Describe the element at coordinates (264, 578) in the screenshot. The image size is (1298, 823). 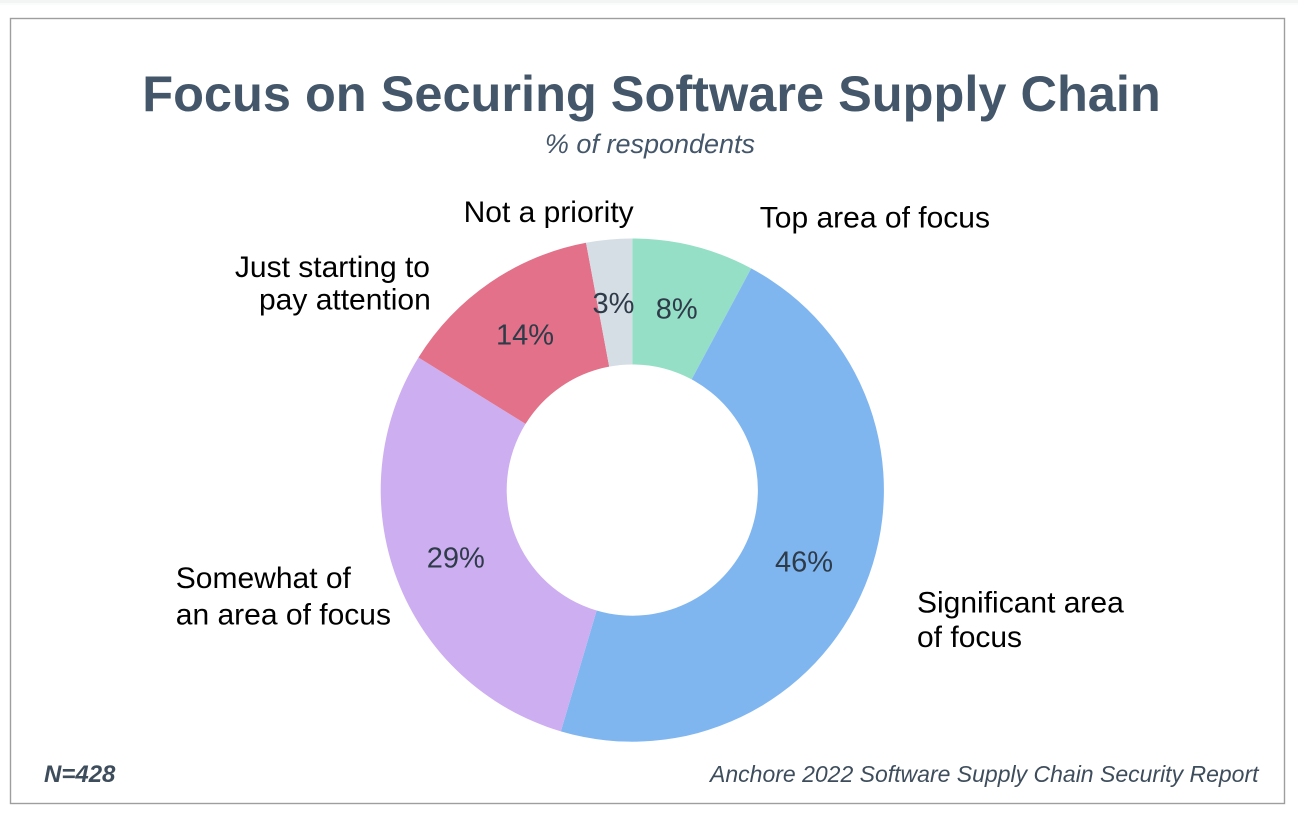
I see `svg-text: Somewhat of` at that location.